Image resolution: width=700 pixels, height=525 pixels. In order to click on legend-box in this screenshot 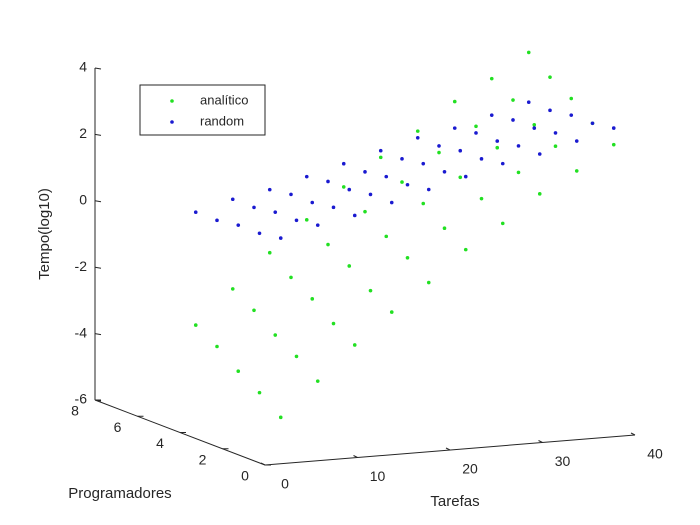, I will do `click(202, 110)`.